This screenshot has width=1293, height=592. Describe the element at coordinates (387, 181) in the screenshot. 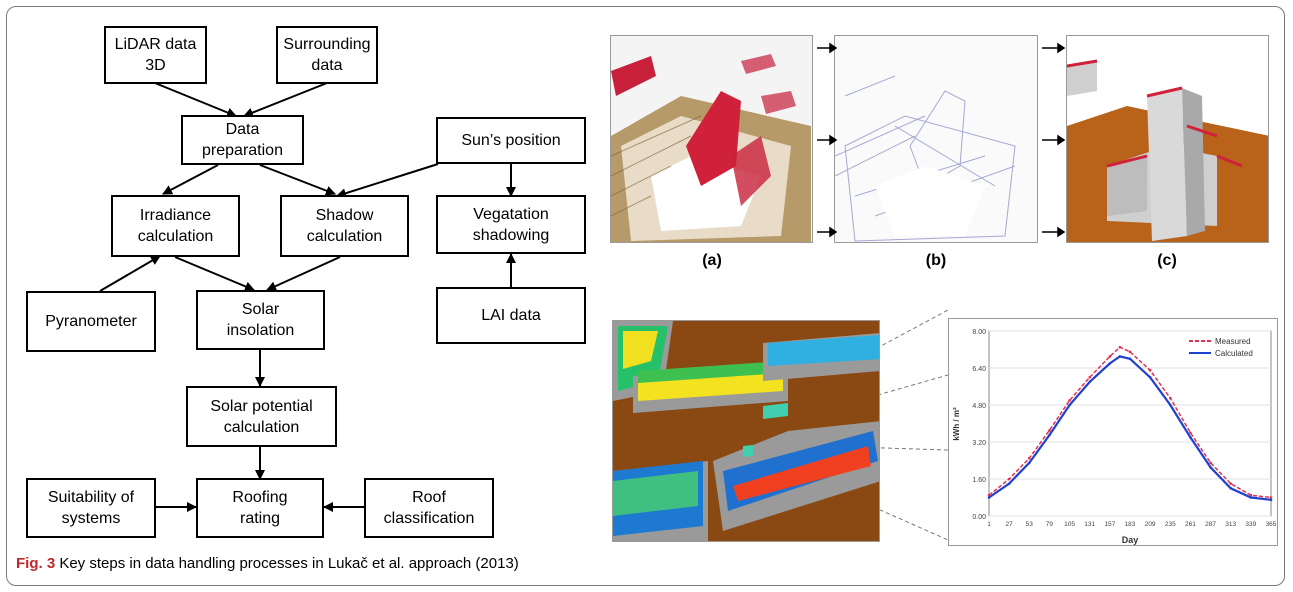

I see `arrow-sun-to-shadow` at that location.